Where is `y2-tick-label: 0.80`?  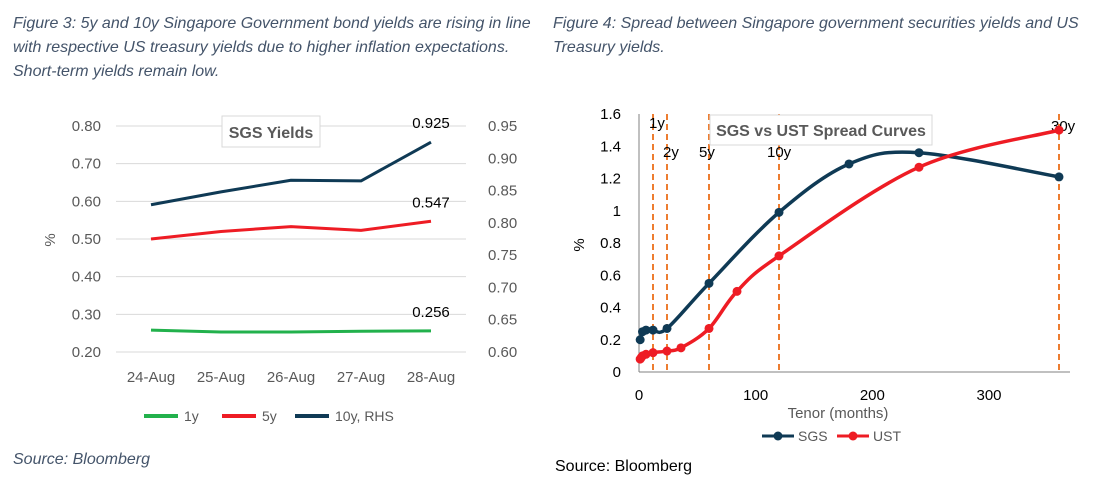
y2-tick-label: 0.80 is located at coordinates (502, 223).